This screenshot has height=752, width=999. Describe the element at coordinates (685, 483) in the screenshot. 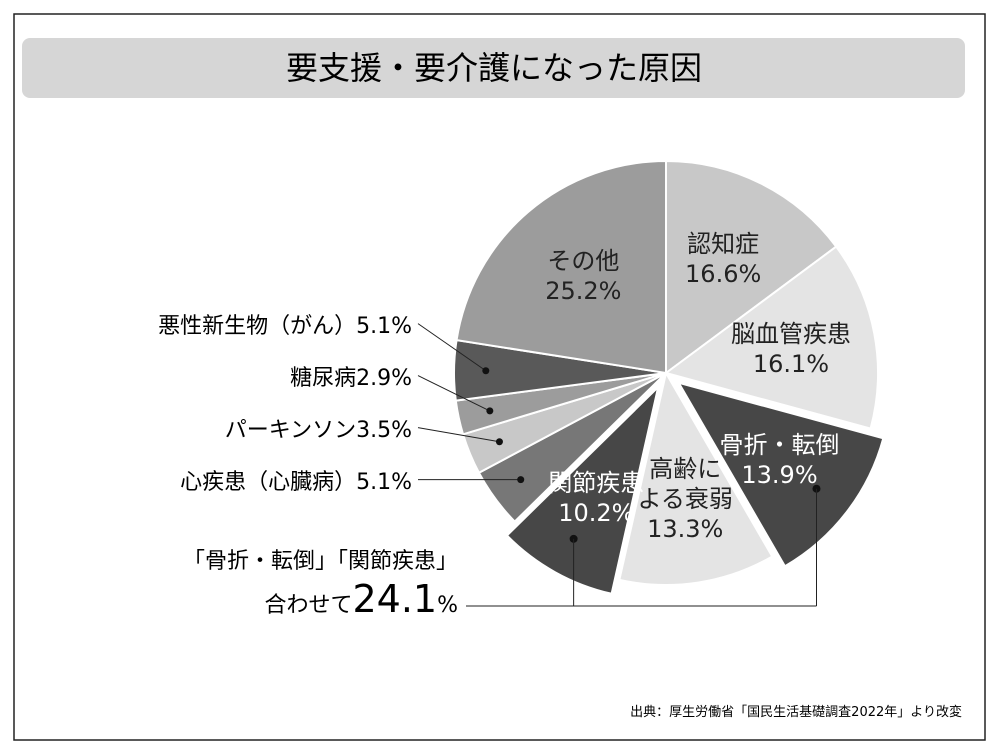

I see `category-label: 高齢に よる衰弱` at that location.